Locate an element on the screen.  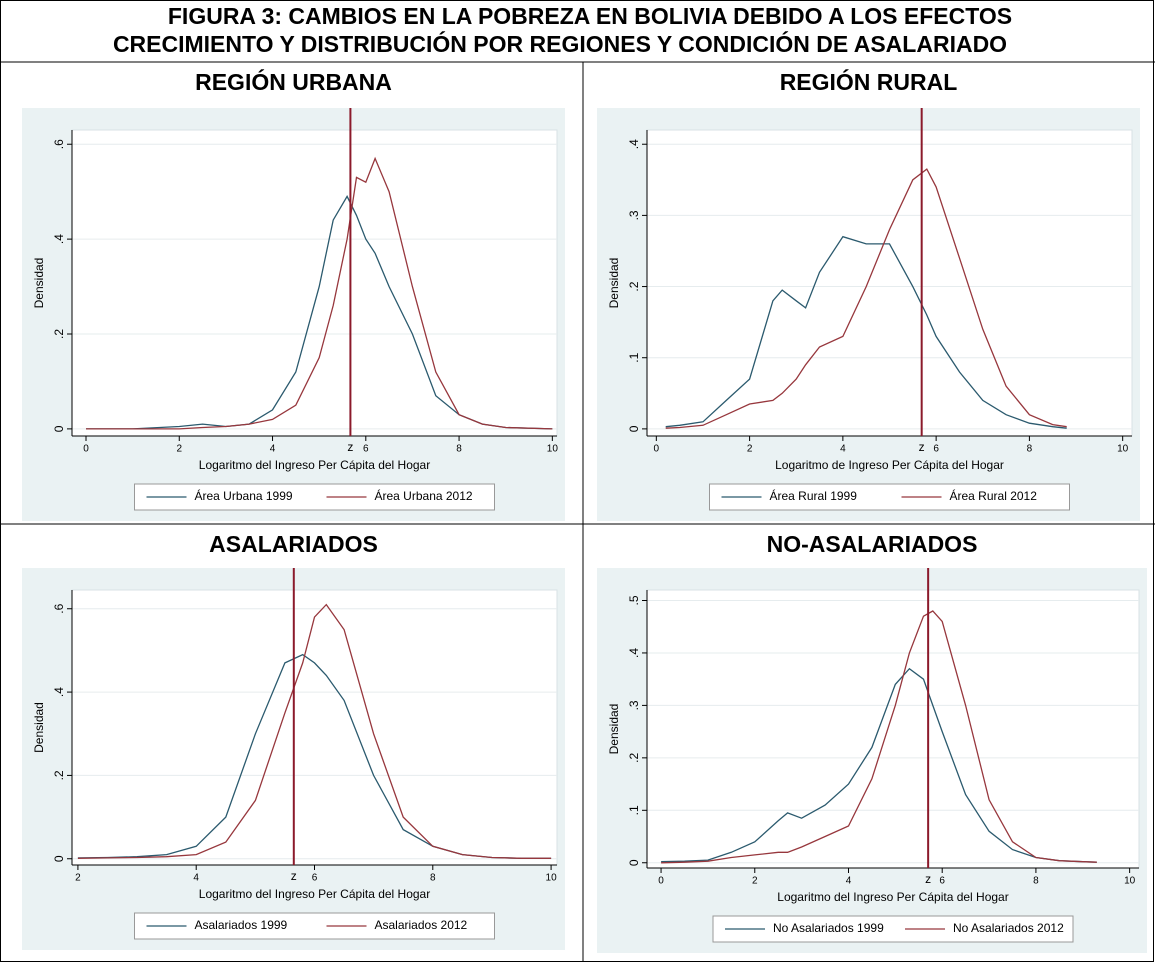
legend-label: Área Urbana 1999 is located at coordinates (244, 495).